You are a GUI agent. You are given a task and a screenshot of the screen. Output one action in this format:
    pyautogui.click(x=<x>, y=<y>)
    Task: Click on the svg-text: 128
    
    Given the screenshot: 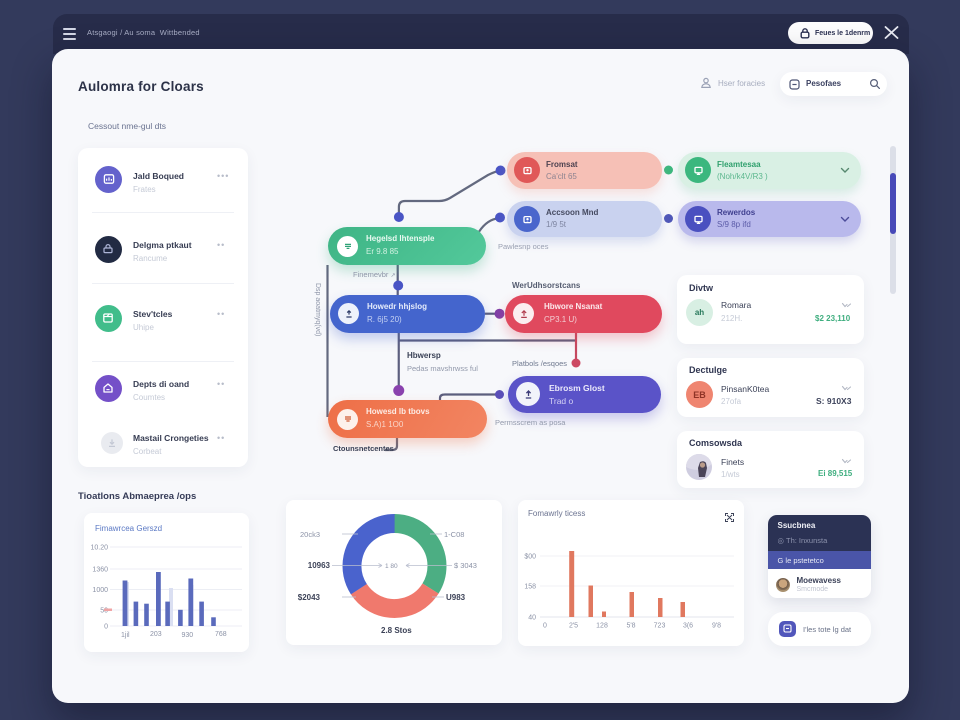 What is the action you would take?
    pyautogui.click(x=602, y=626)
    